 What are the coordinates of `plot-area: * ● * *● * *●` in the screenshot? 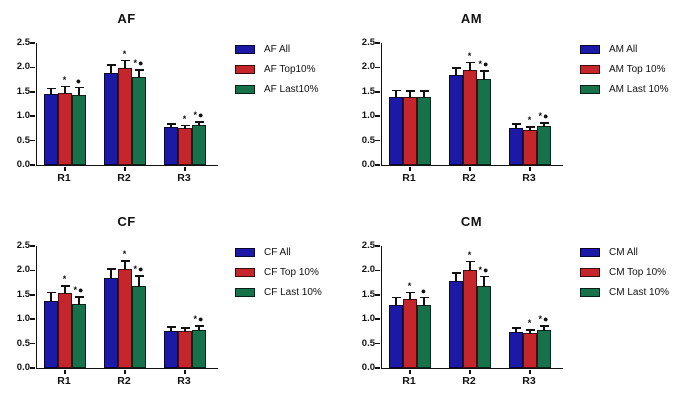 It's located at (469, 309).